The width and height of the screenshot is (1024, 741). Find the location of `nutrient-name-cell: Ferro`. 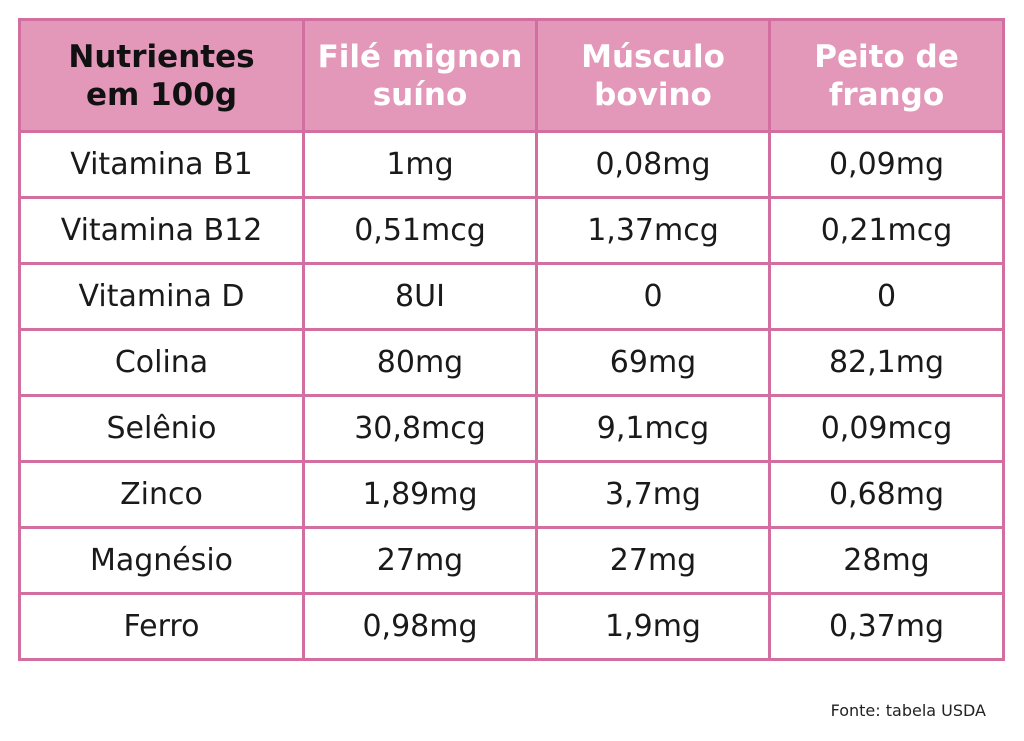

nutrient-name-cell: Ferro is located at coordinates (161, 626).